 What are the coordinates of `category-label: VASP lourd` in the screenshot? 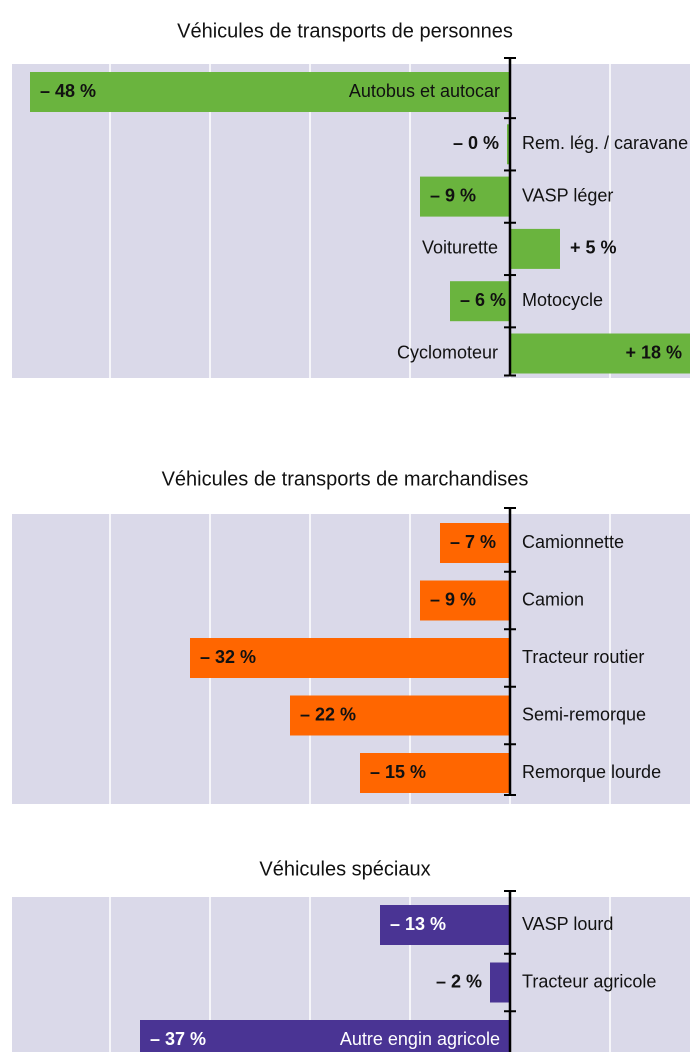 It's located at (567, 924).